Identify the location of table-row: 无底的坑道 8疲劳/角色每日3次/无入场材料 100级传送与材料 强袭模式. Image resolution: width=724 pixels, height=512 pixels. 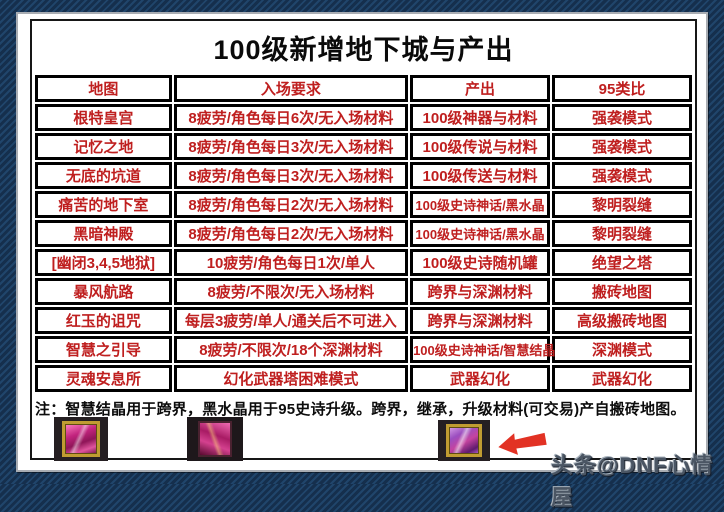
(363, 175).